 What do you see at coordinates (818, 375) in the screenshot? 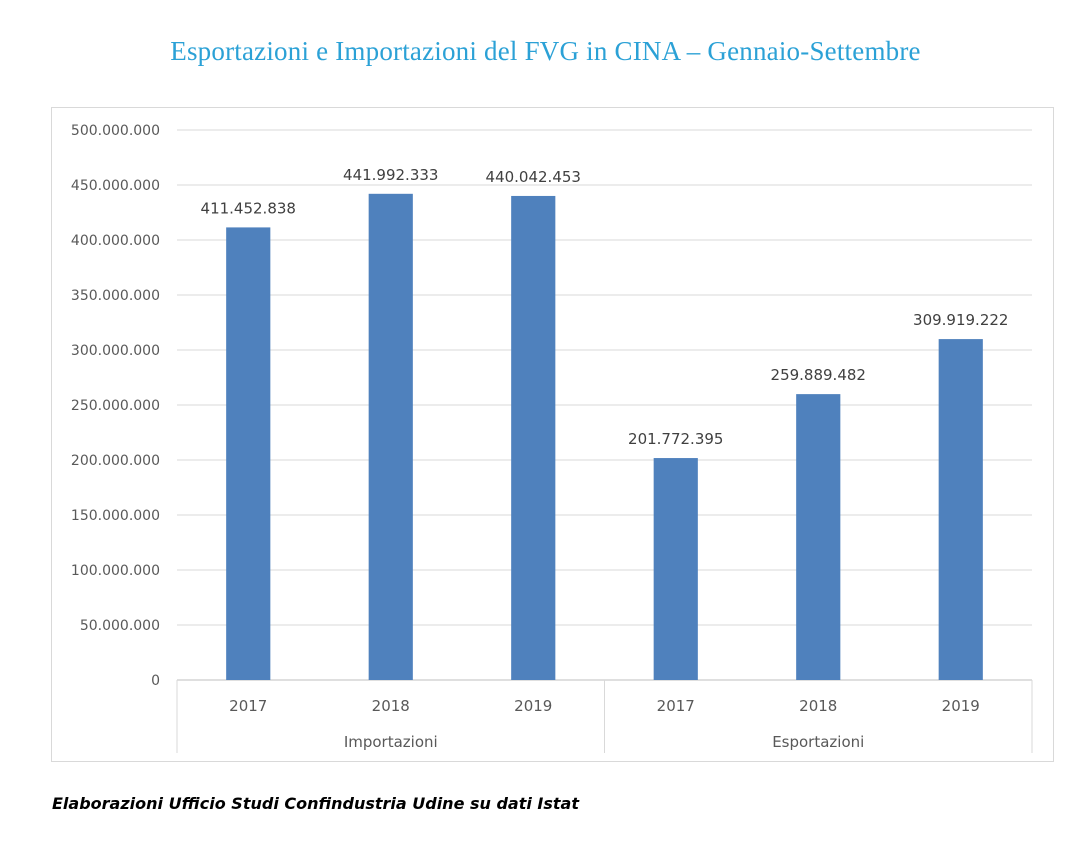
I see `data-label: 259.889.482` at bounding box center [818, 375].